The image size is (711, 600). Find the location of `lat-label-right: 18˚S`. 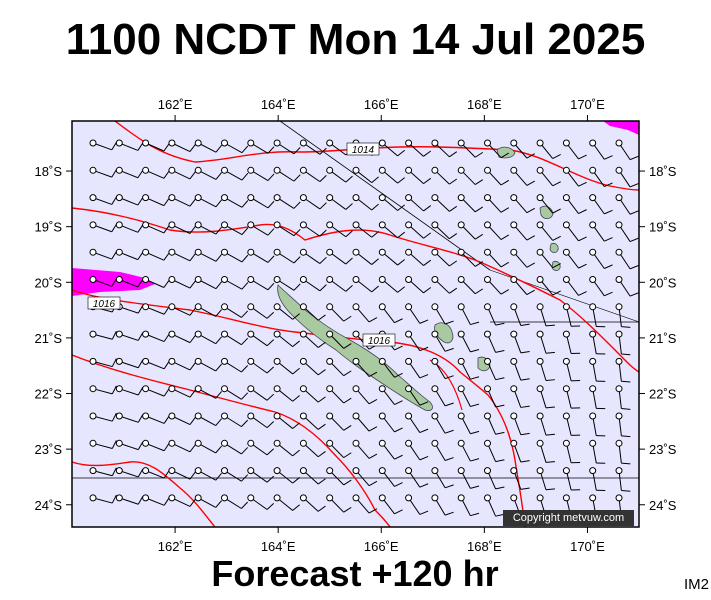

lat-label-right: 18˚S is located at coordinates (663, 171).